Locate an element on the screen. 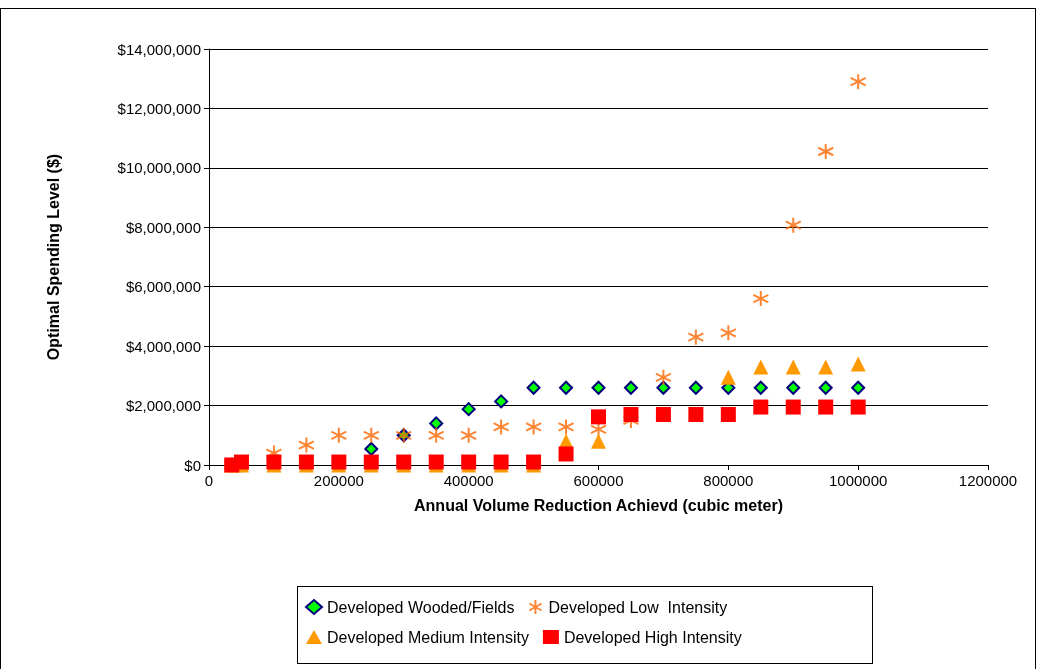 This screenshot has height=669, width=1043. y-tick-label: $2,000,000 is located at coordinates (163, 406).